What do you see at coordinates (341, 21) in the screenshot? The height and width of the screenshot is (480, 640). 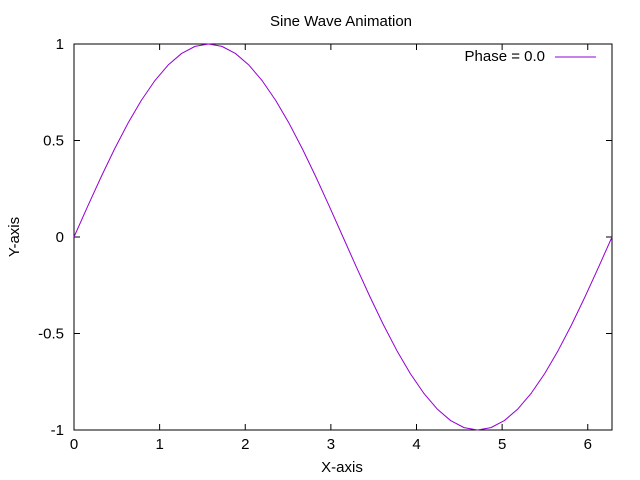 I see `chart-title: Sine Wave Animation` at bounding box center [341, 21].